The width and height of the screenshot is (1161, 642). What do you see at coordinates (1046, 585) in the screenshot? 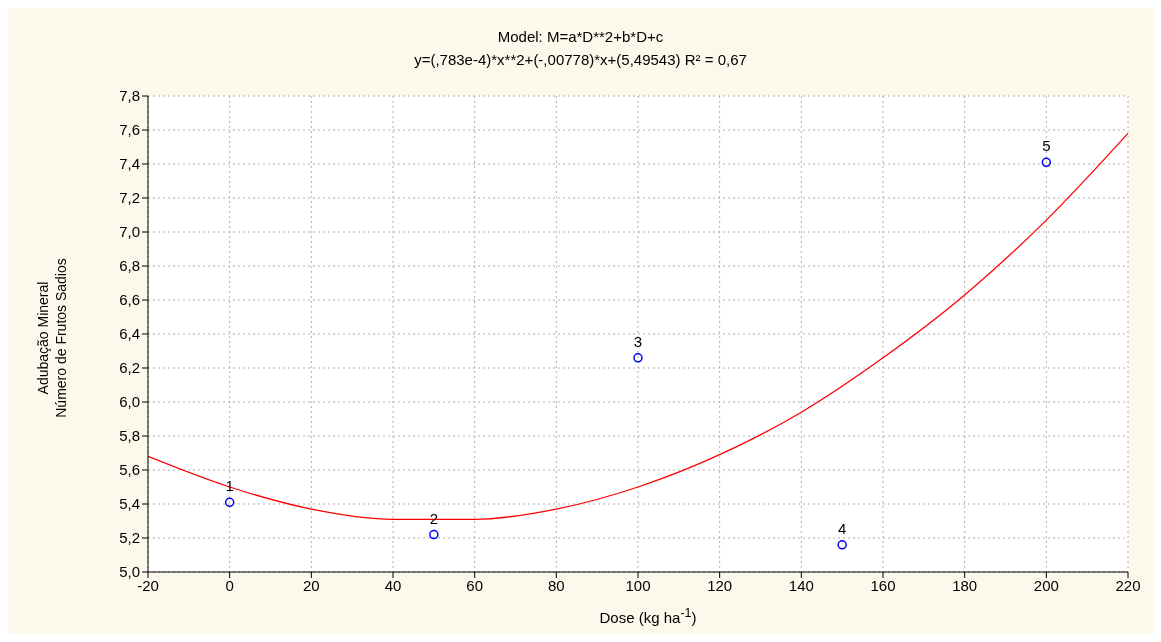
I see `x-tick-label: 200` at bounding box center [1046, 585].